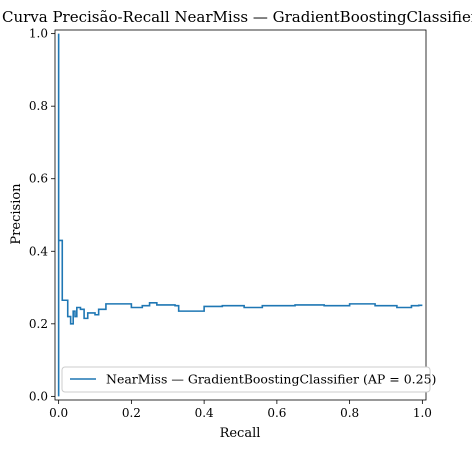  Describe the element at coordinates (240, 433) in the screenshot. I see `x-axis-label: Recall` at that location.